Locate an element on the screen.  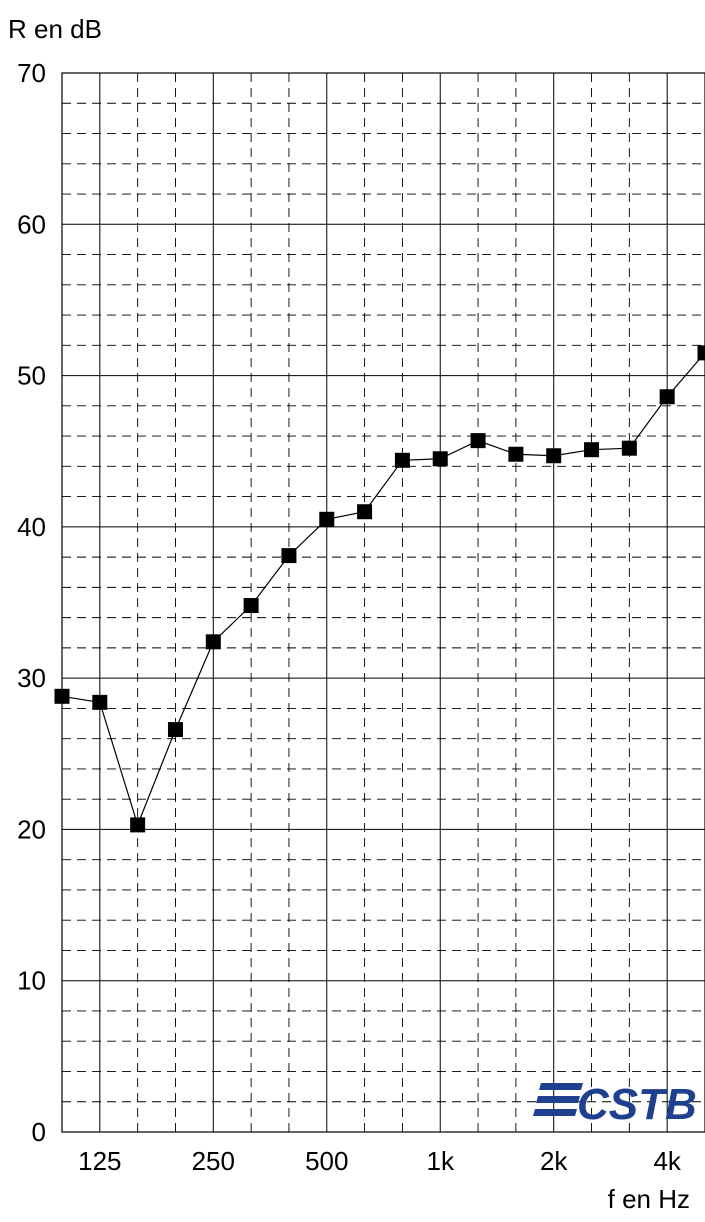
y-axis-label: R en dB is located at coordinates (55, 29).